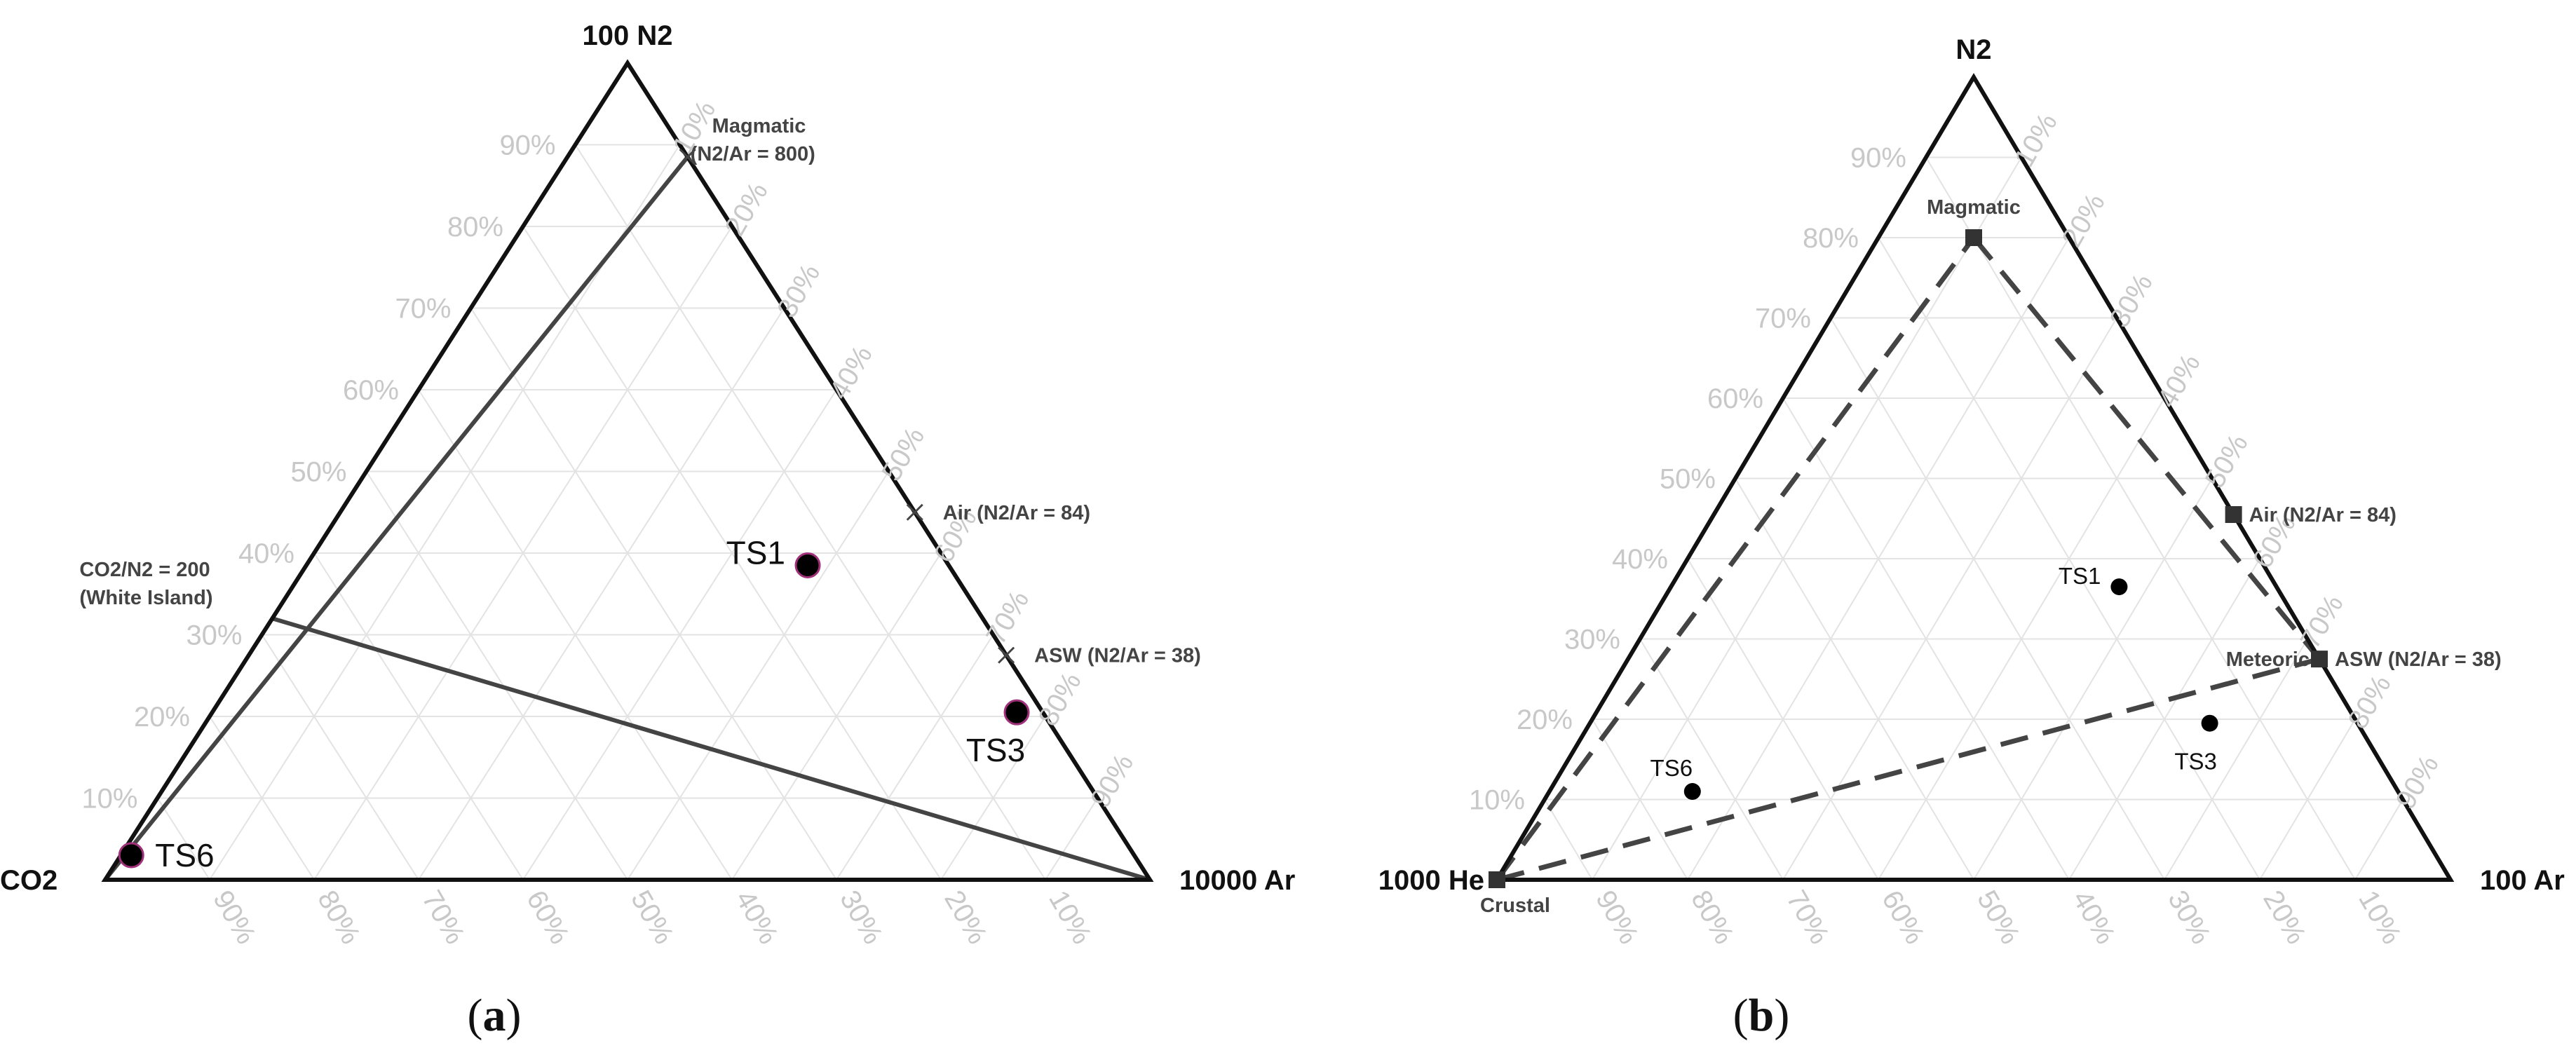  Describe the element at coordinates (29, 880) in the screenshot. I see `vertex-label-left-a: CO2` at that location.